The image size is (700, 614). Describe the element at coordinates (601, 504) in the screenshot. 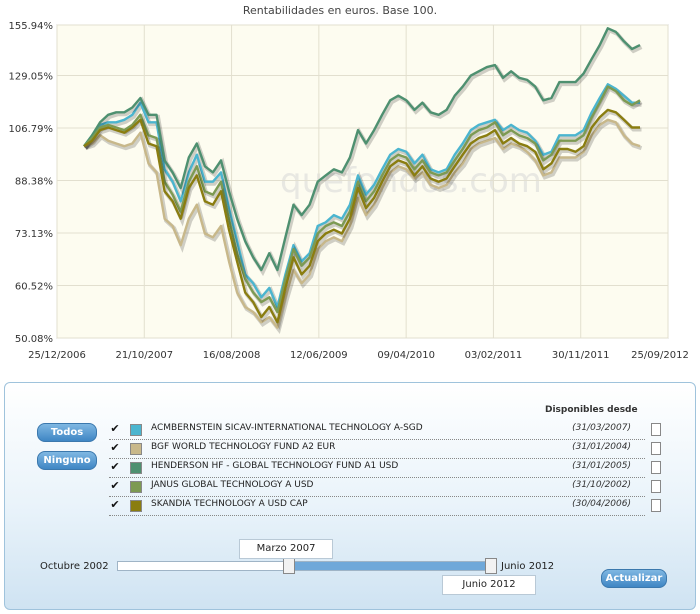

I see `fund-date: (30/04/2006)` at that location.